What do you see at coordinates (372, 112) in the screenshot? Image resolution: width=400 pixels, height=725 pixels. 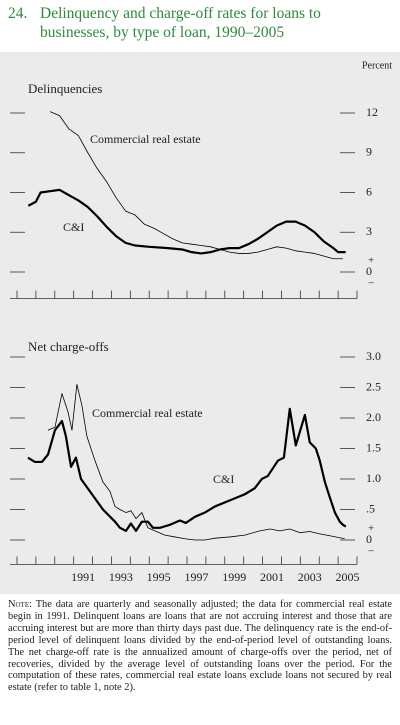 I see `y-tick-label: 12` at bounding box center [372, 112].